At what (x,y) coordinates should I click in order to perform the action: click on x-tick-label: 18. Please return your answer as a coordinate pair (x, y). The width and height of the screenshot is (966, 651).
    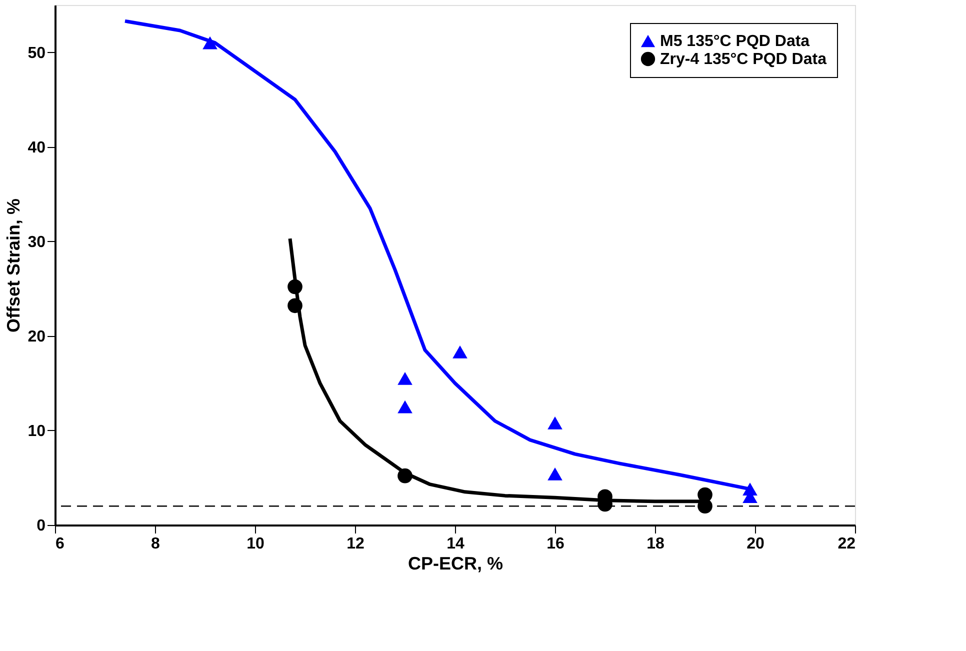
    Looking at the image, I should click on (655, 544).